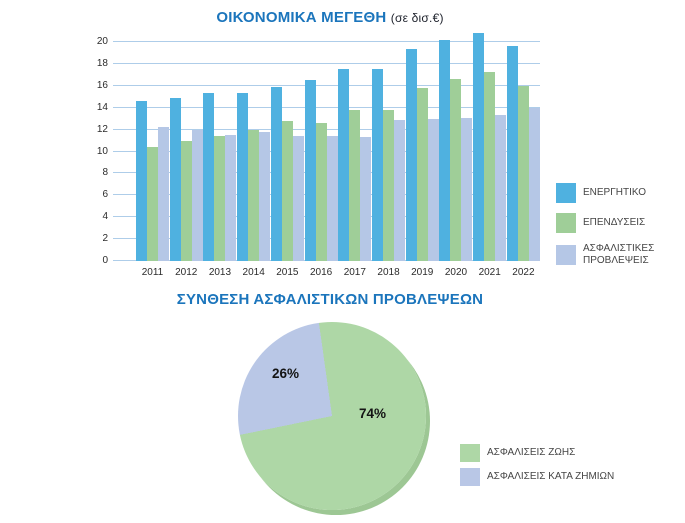  I want to click on bar-4-ΕΠΕΝΔΥΣΕΙΣ, so click(254, 195).